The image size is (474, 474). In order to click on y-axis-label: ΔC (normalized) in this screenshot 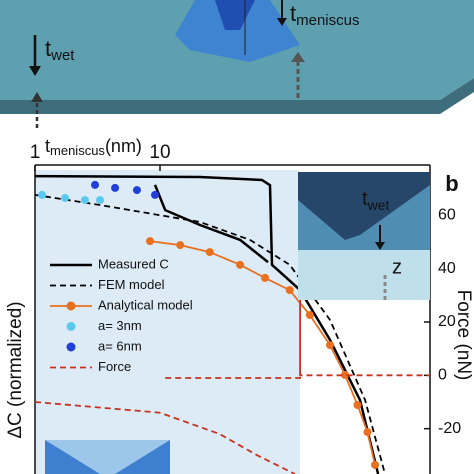, I will do `click(15, 369)`.